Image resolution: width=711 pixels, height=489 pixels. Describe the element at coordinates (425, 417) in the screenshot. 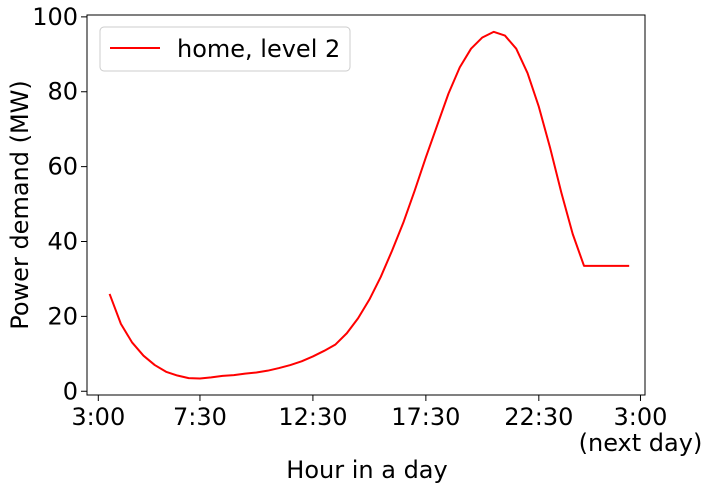

I see `x-tick-label: 17:30` at that location.